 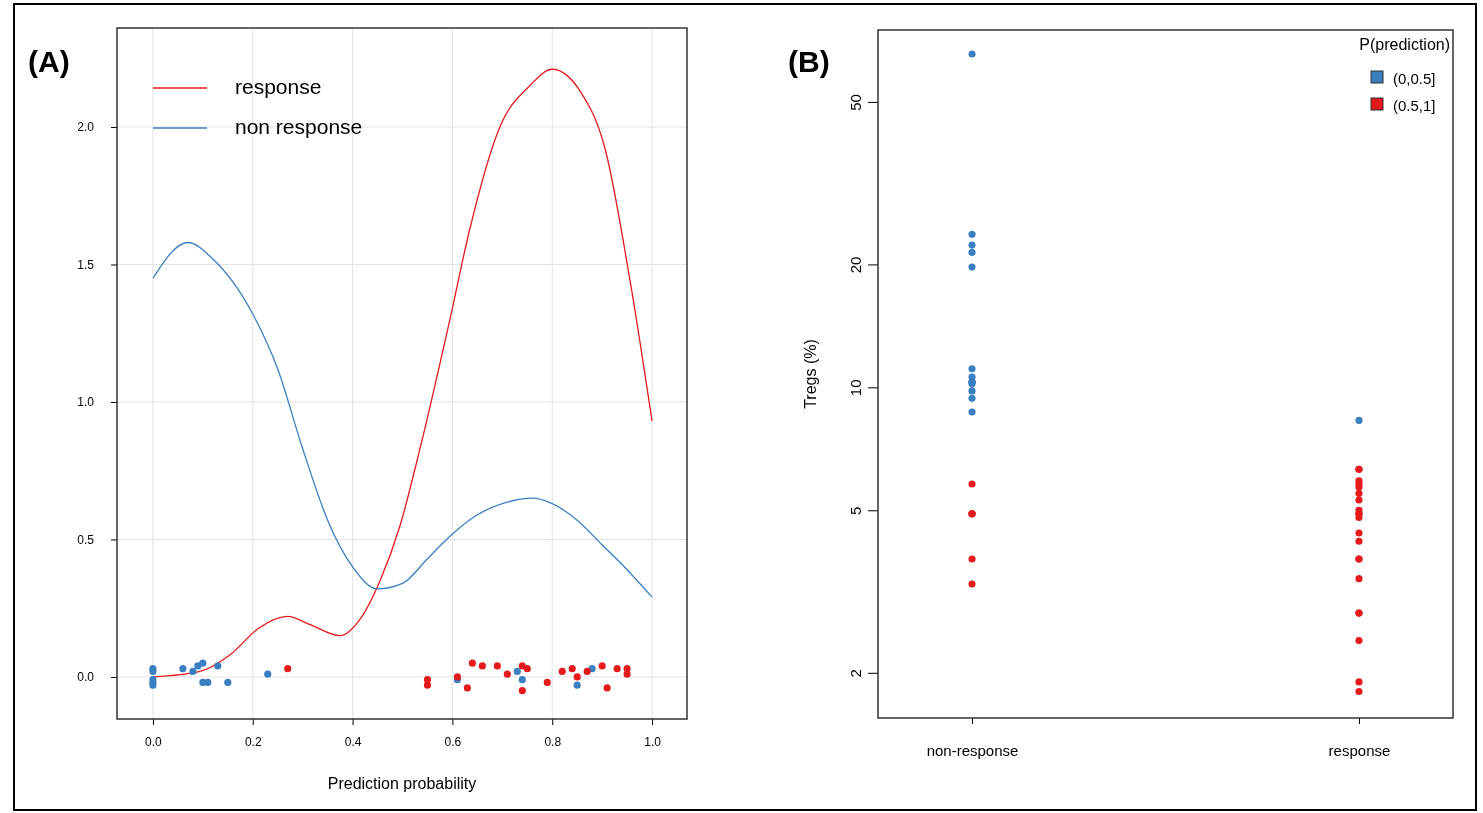 What do you see at coordinates (86, 677) in the screenshot?
I see `y-tick-label: 0.0` at bounding box center [86, 677].